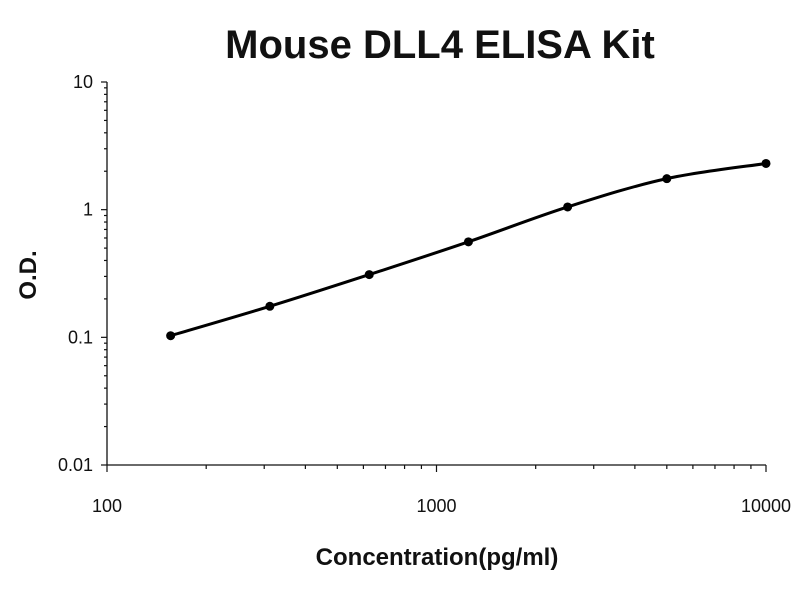  I want to click on x-axis-label: Concentration(pg/ml), so click(437, 557).